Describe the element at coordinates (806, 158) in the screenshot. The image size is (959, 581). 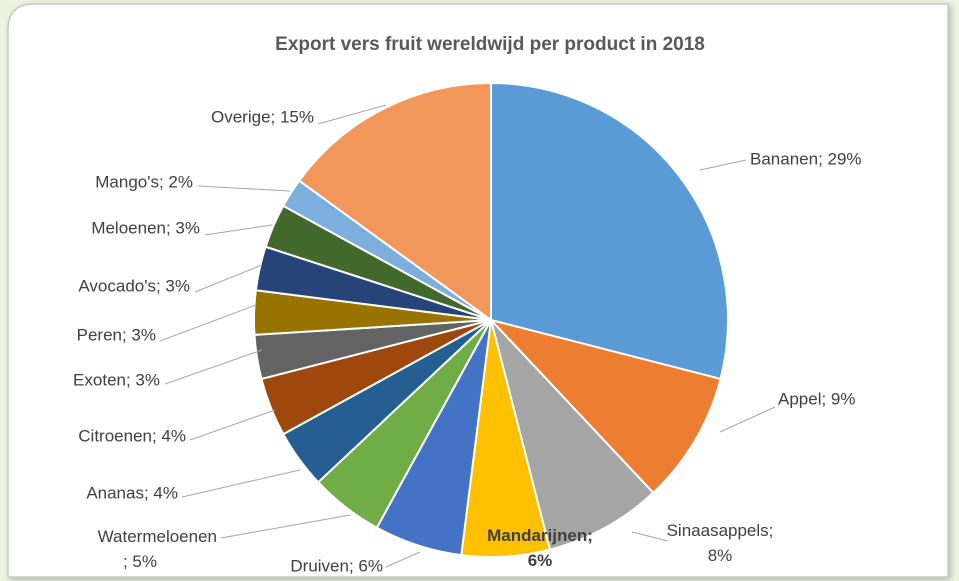
I see `data-label: Bananen; 29%` at that location.